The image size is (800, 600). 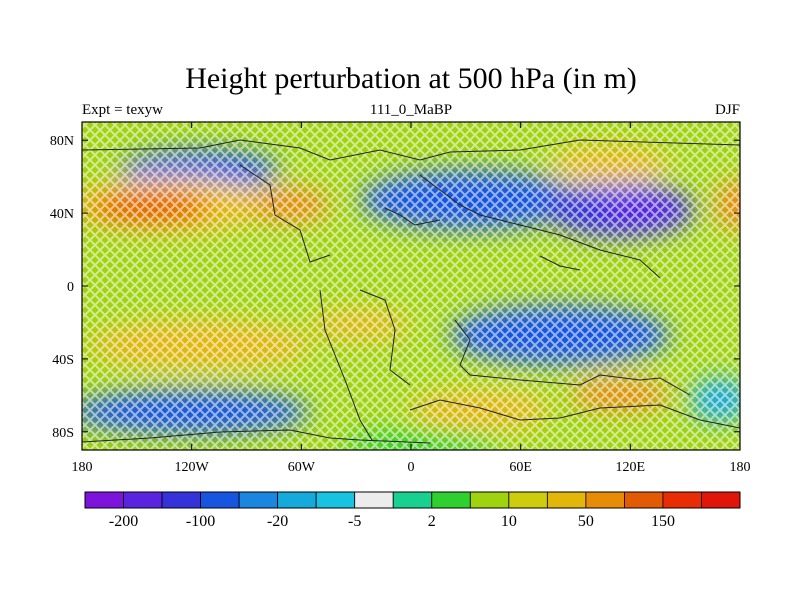 What do you see at coordinates (70, 287) in the screenshot?
I see `lat-tick-label: 0` at bounding box center [70, 287].